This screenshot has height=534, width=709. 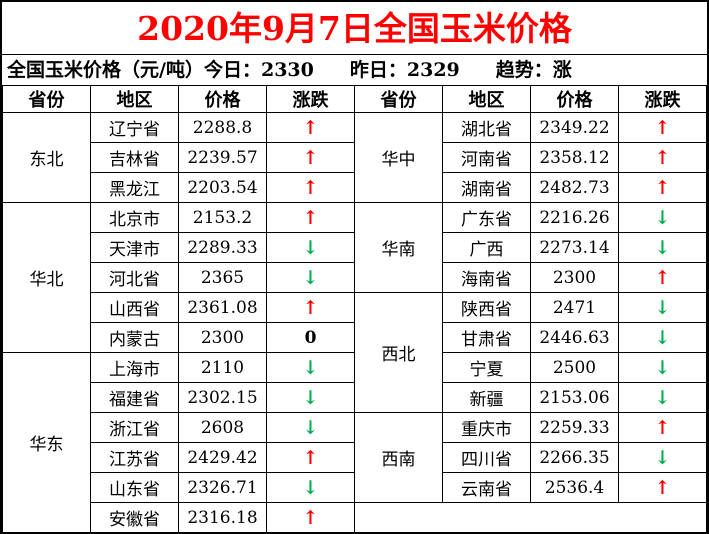 What do you see at coordinates (574, 187) in the screenshot?
I see `price-cell: 2482.73` at bounding box center [574, 187].